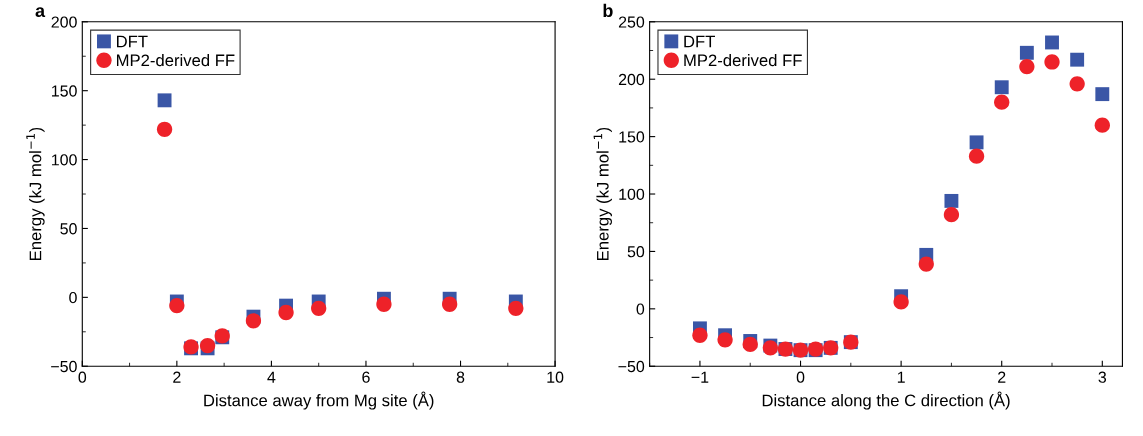  Describe the element at coordinates (901, 377) in the screenshot. I see `x-tick-label: 1` at that location.